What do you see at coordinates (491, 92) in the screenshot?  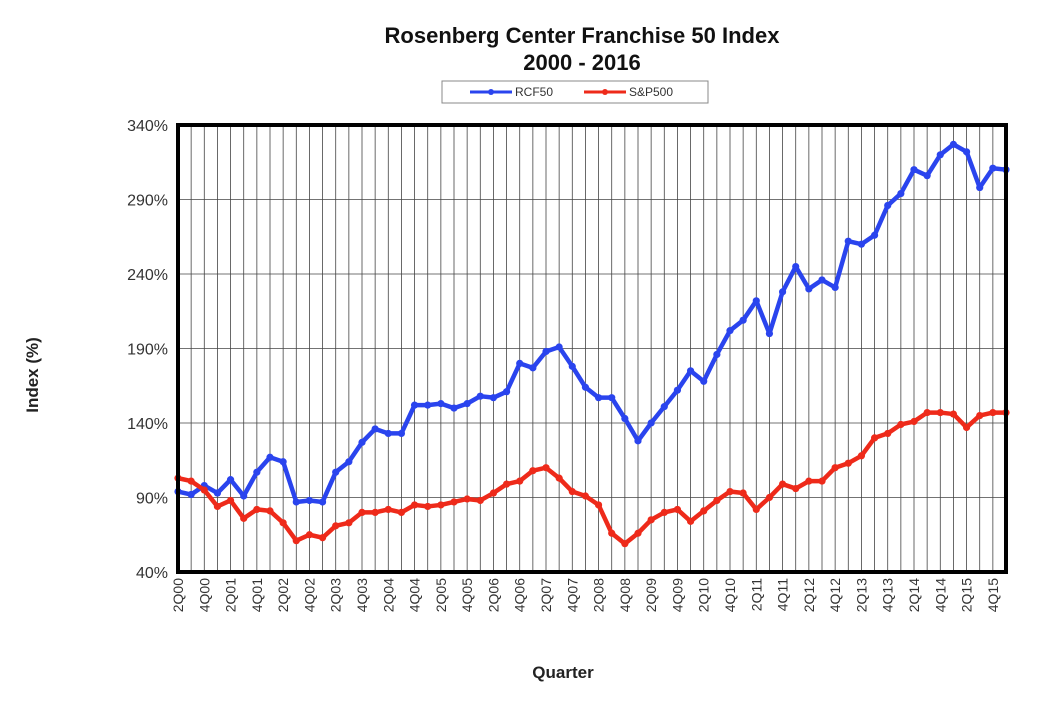 I see `legend-marker-rcf50` at bounding box center [491, 92].